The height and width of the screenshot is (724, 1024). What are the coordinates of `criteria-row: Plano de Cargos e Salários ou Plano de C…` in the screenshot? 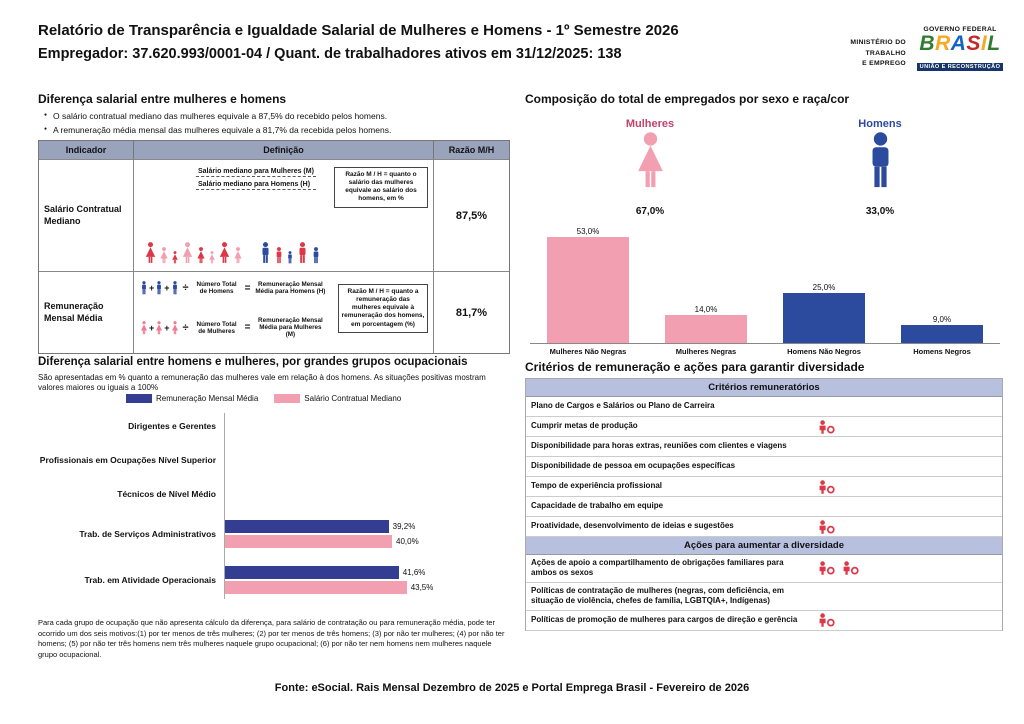 It's located at (764, 407).